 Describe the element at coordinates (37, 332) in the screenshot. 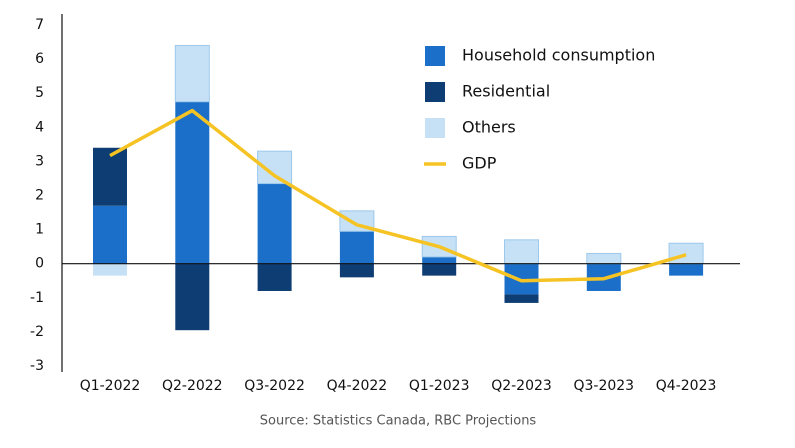

I see `y-tick-label: -2` at that location.